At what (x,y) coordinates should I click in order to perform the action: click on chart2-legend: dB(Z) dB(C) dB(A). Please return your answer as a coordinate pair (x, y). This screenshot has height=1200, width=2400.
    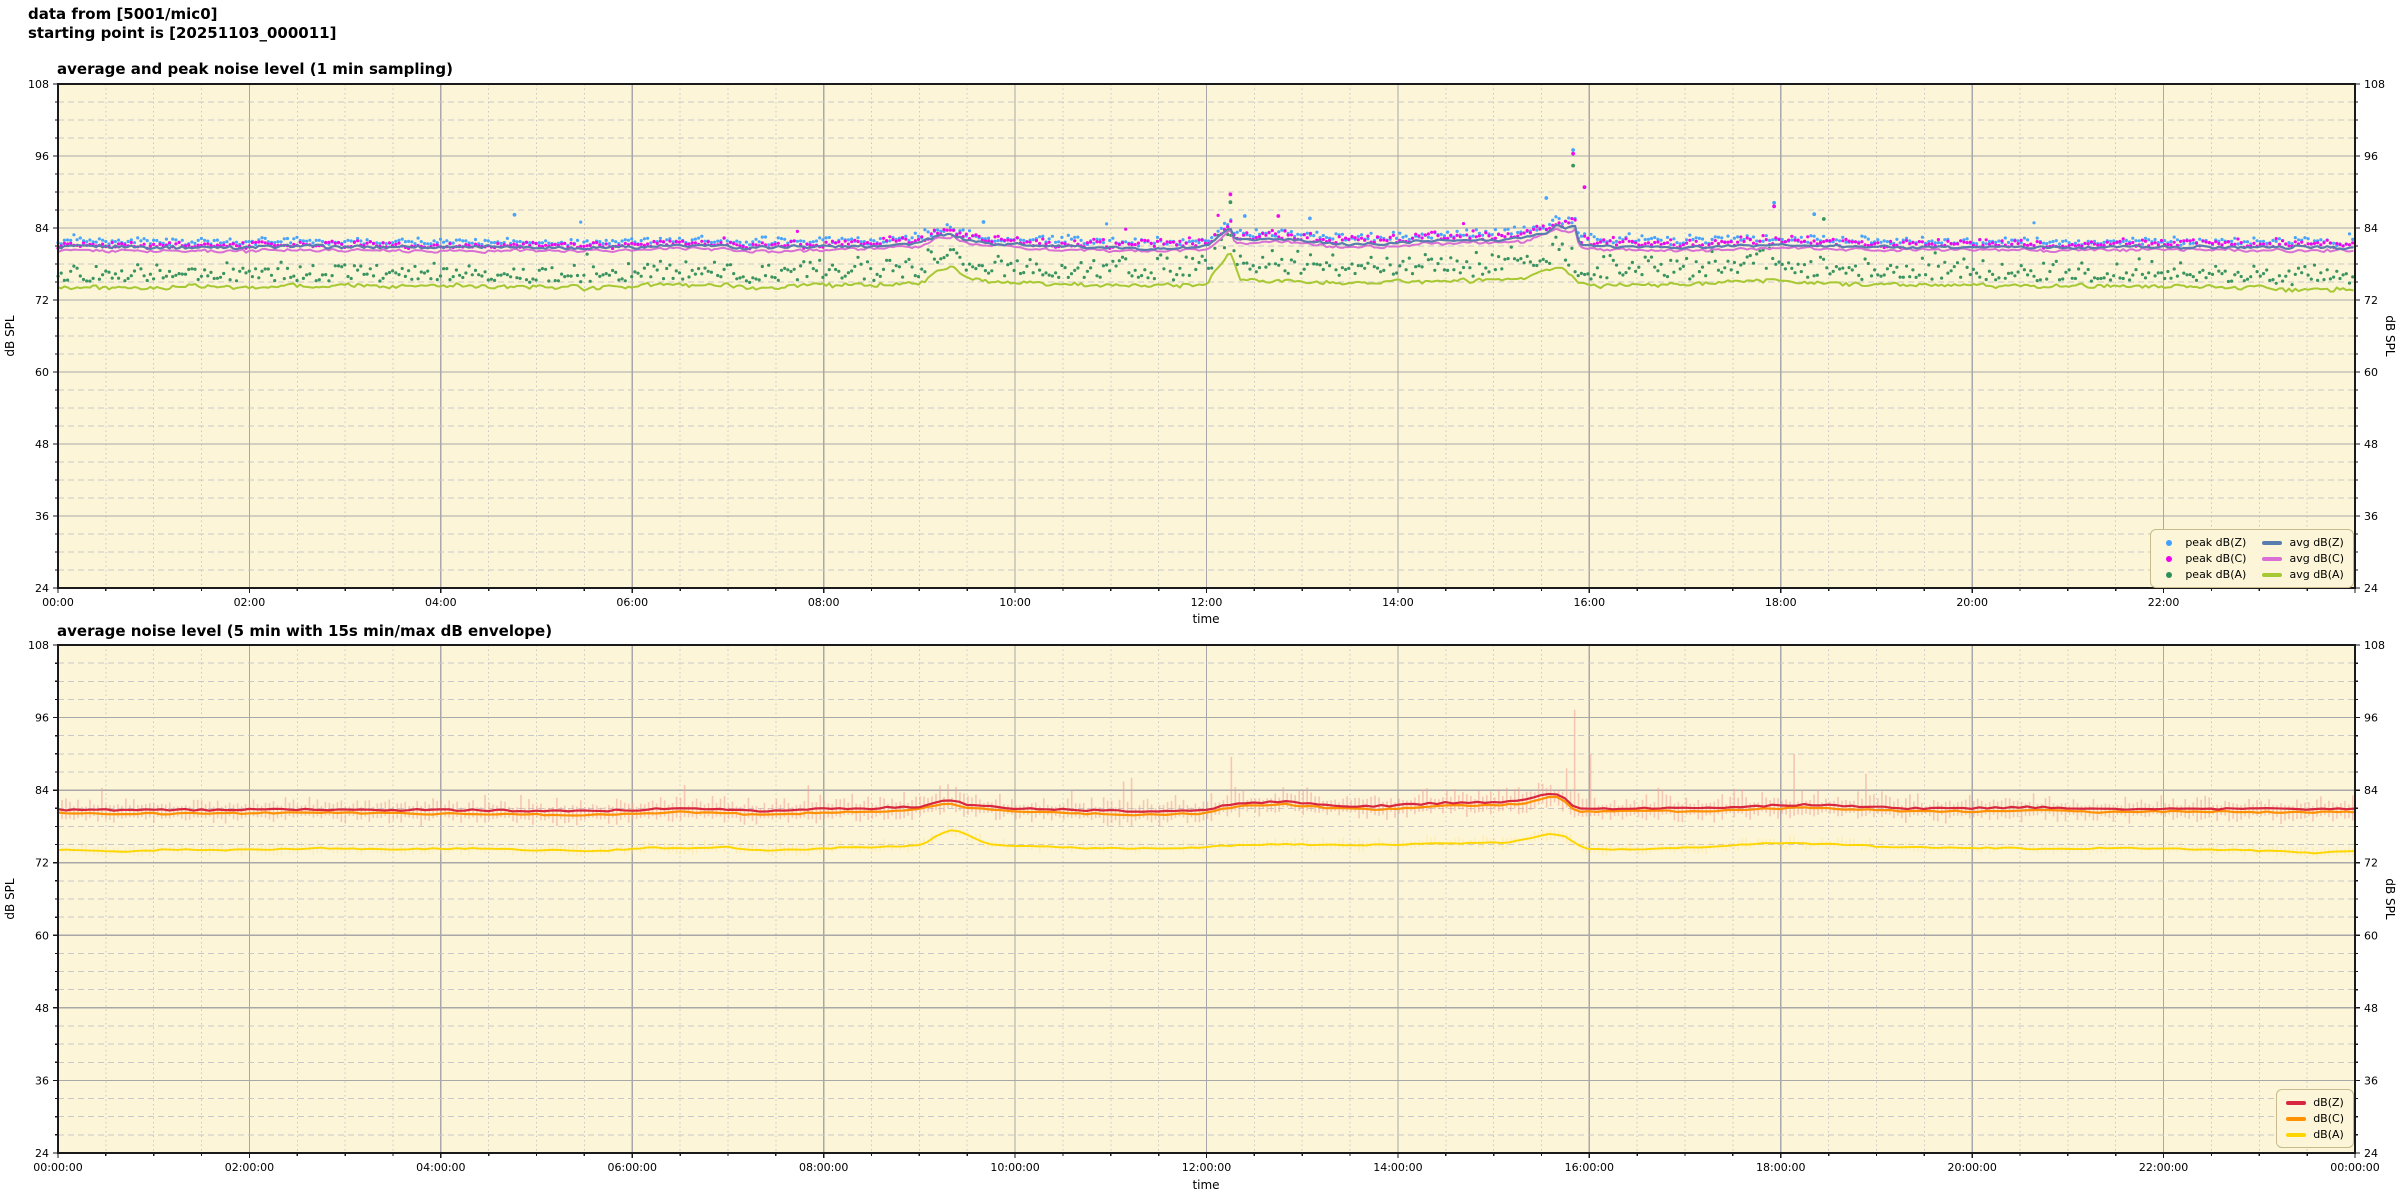
    Looking at the image, I should click on (2315, 1118).